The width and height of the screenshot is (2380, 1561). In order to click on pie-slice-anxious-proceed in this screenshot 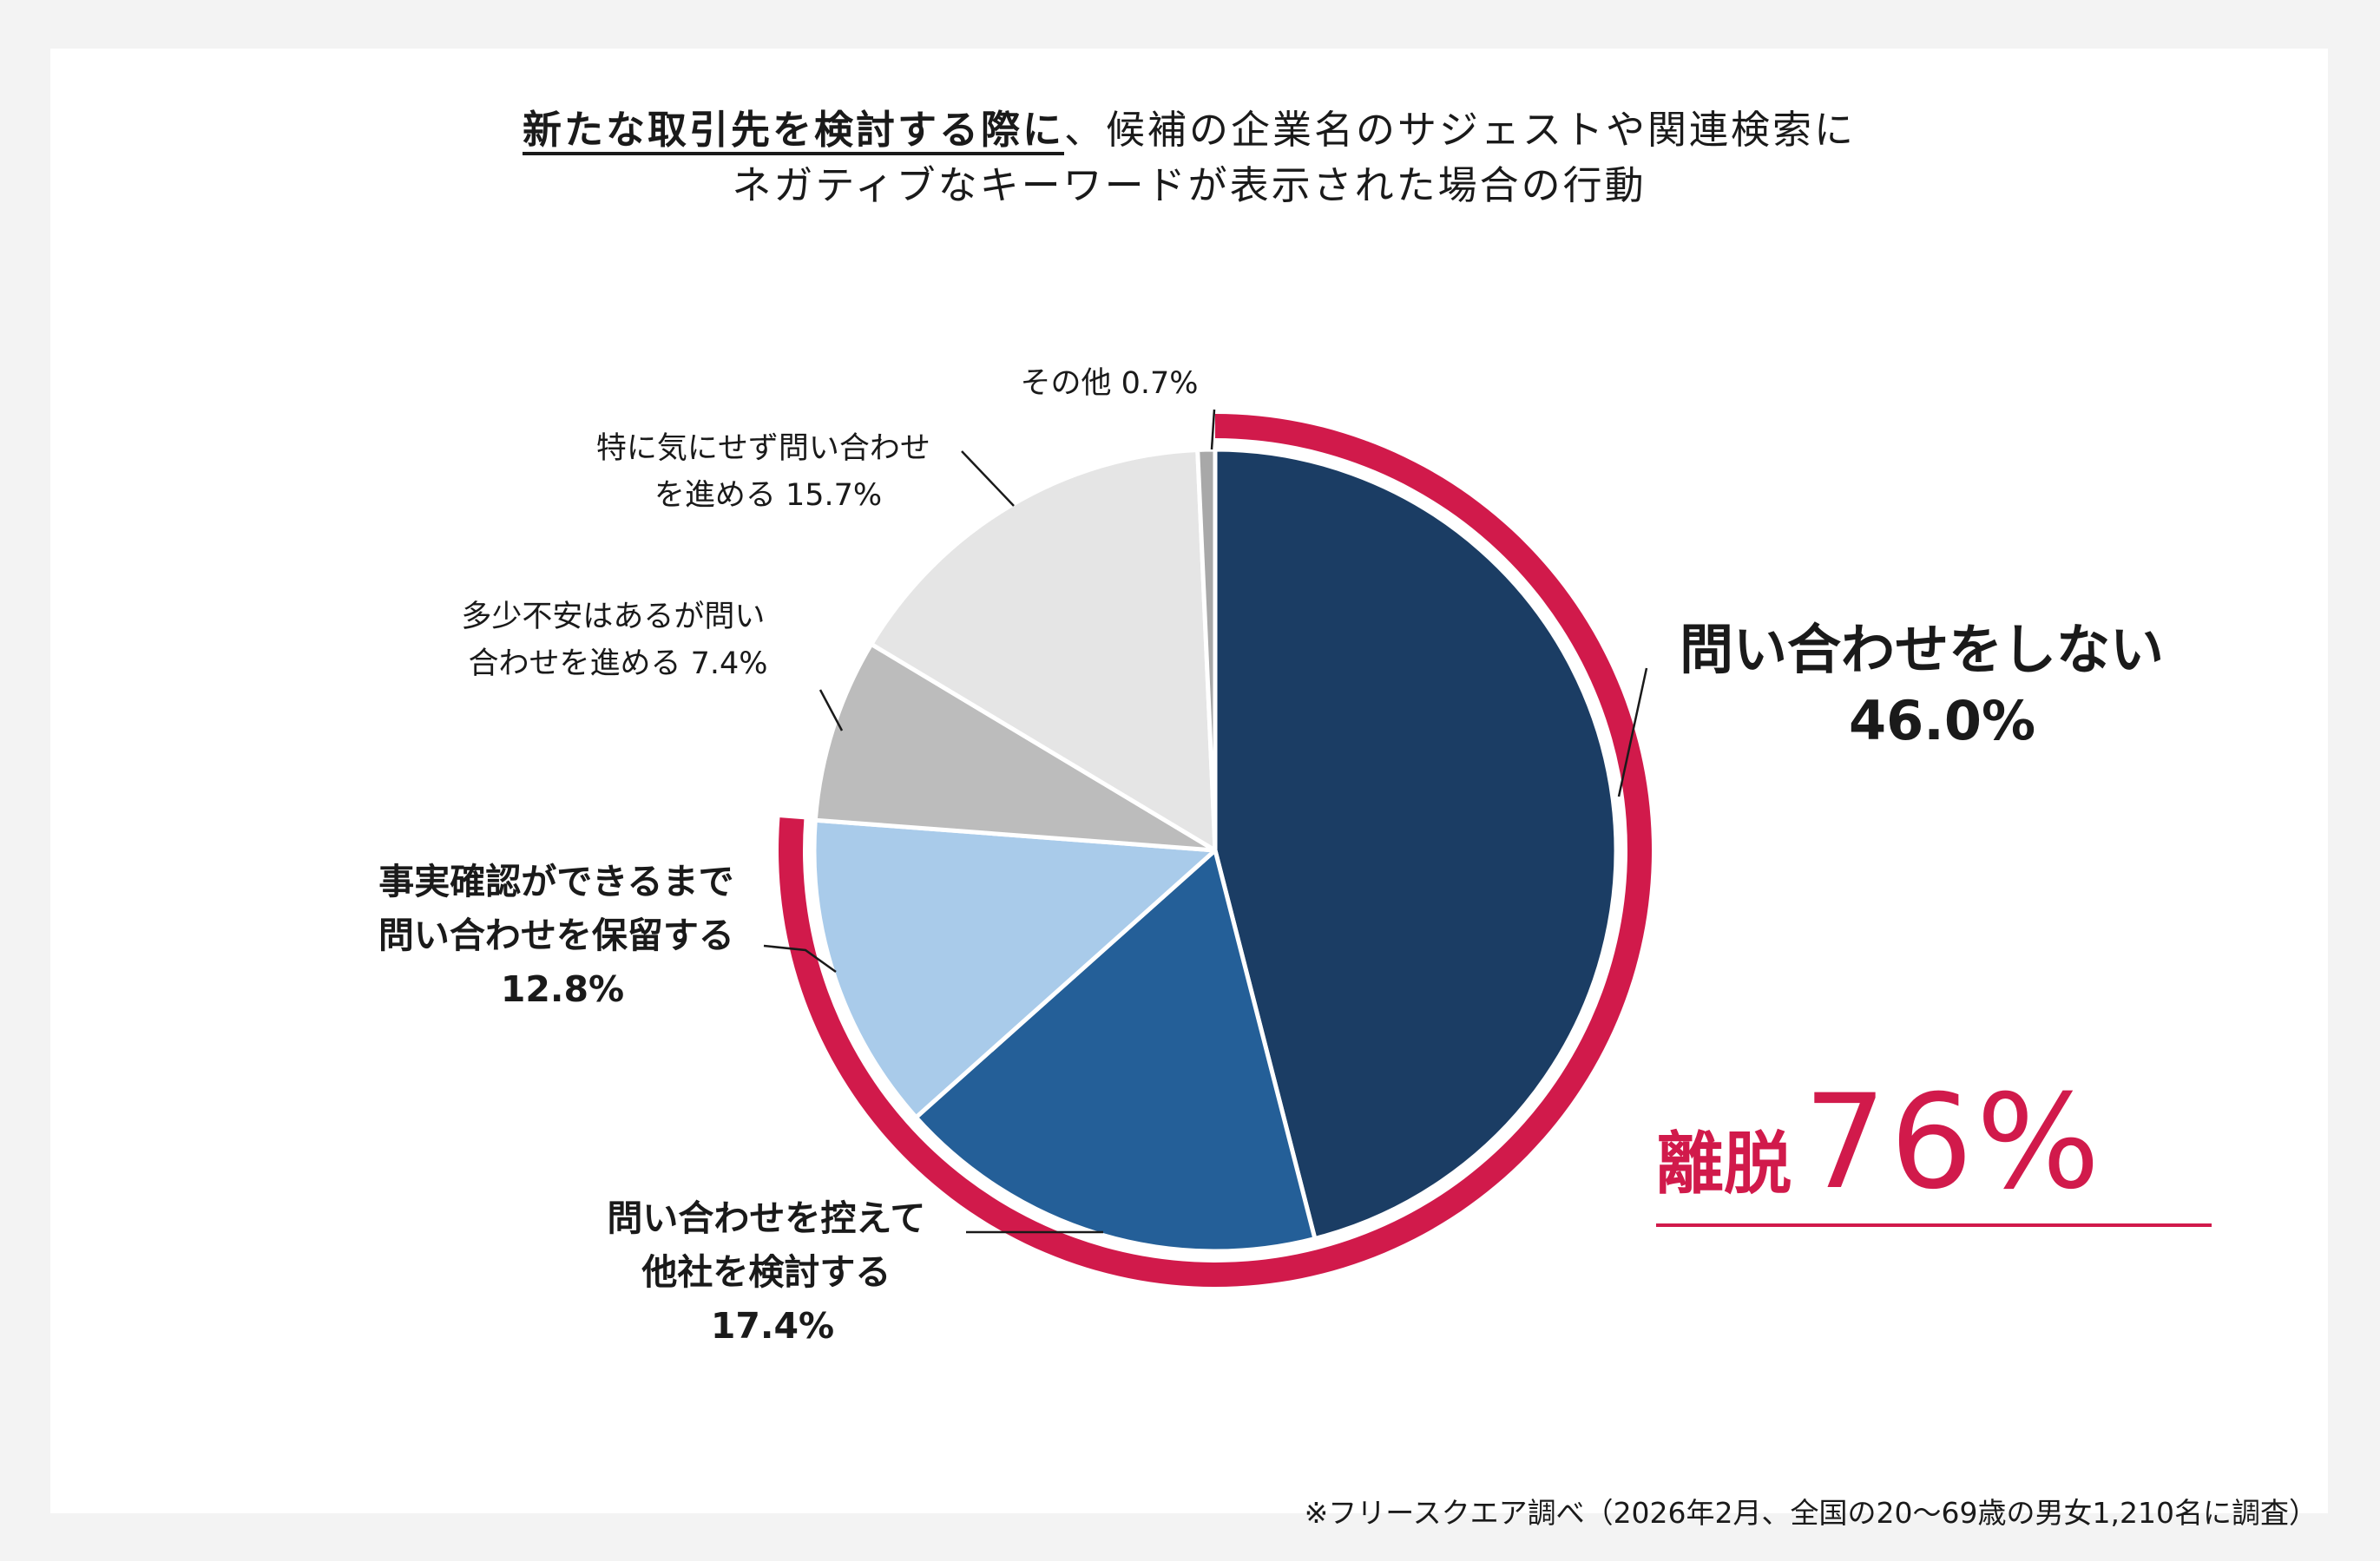, I will do `click(1015, 747)`.